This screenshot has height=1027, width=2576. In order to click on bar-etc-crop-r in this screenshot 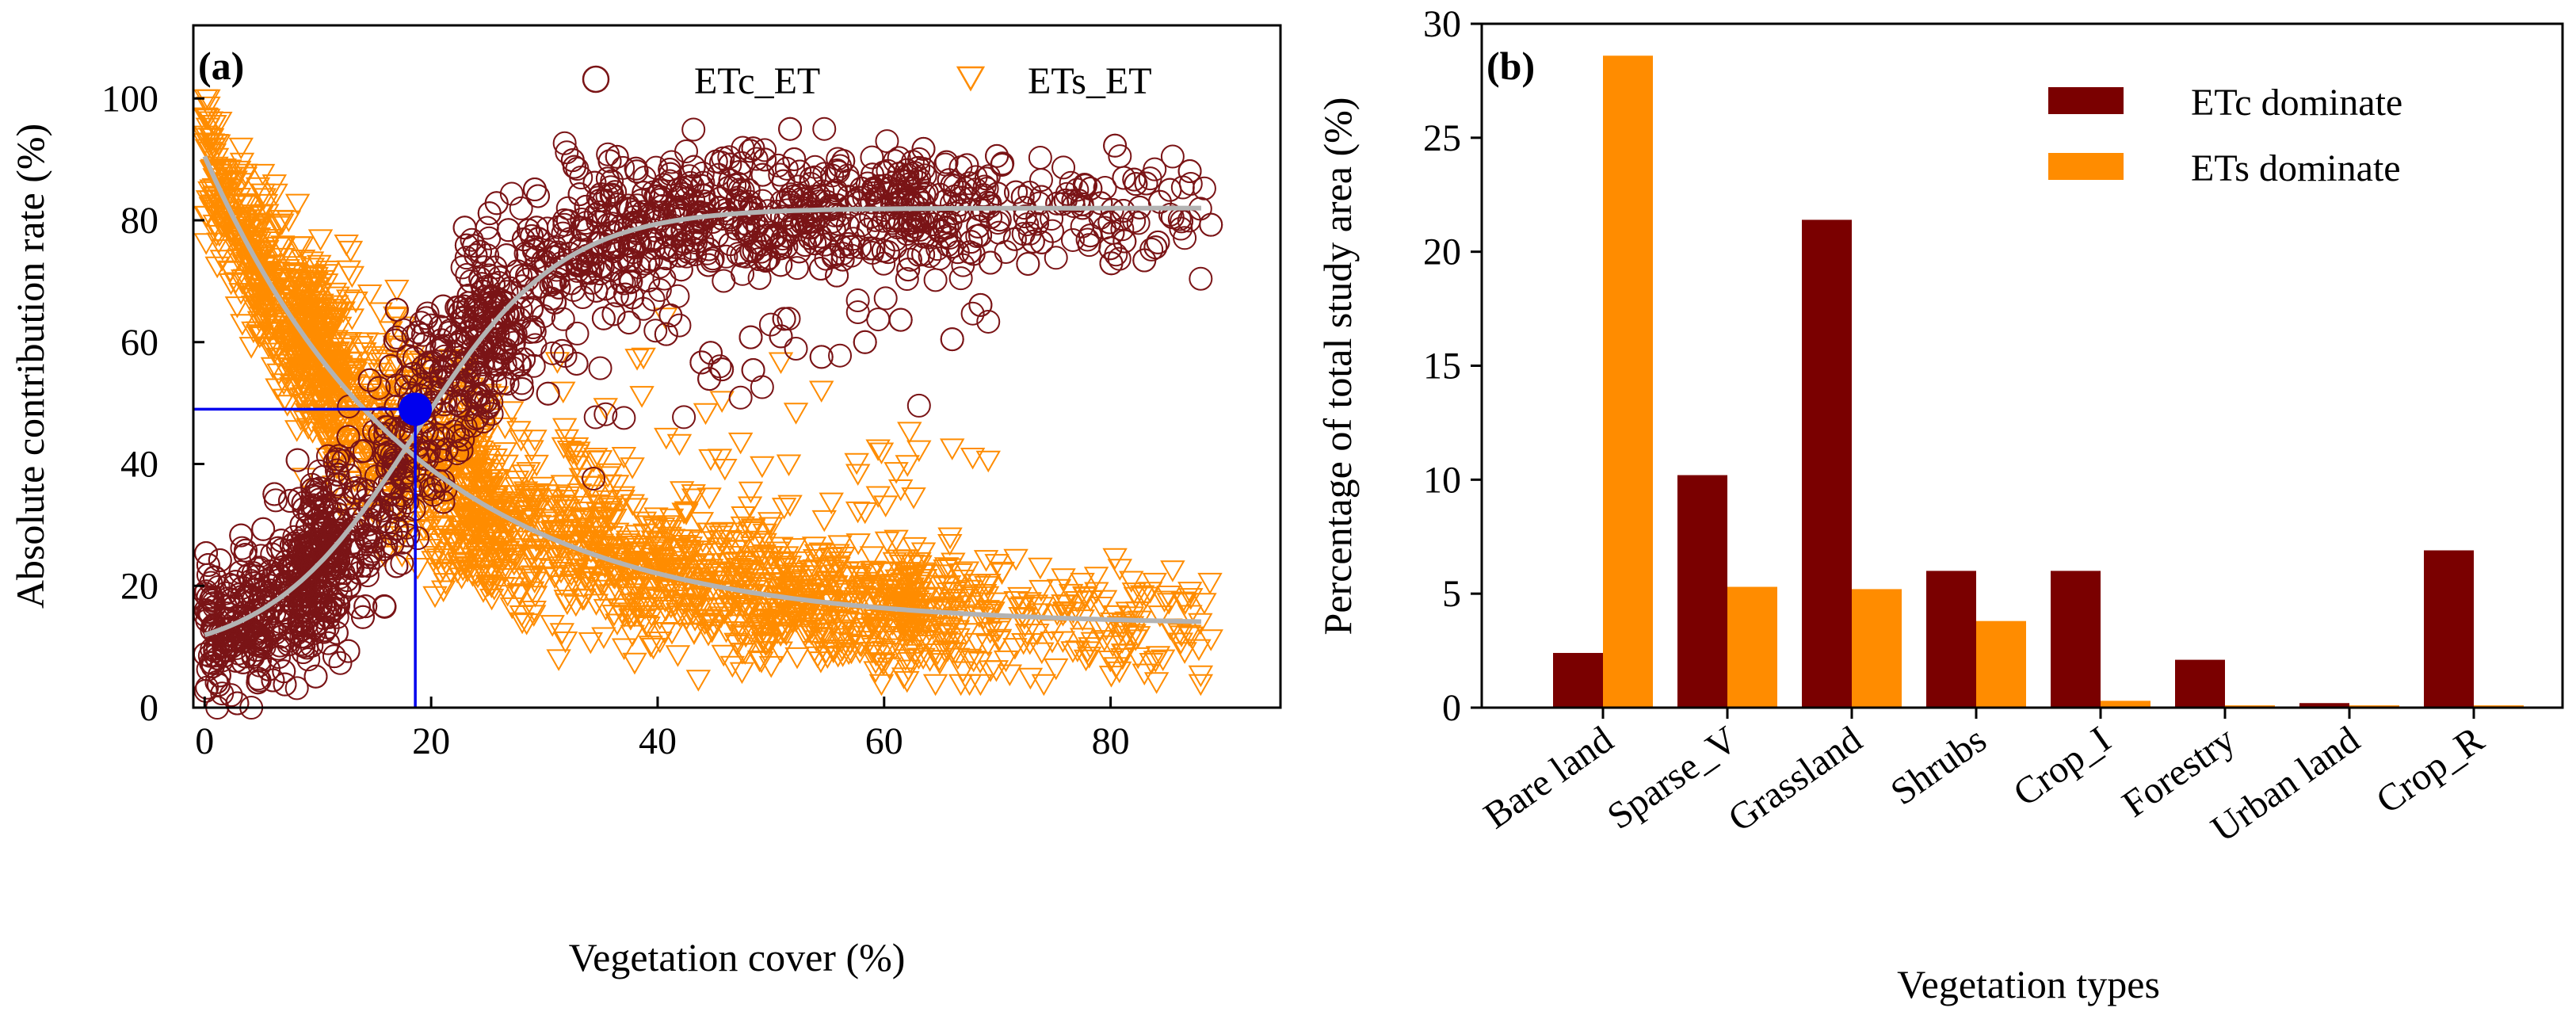, I will do `click(2449, 629)`.